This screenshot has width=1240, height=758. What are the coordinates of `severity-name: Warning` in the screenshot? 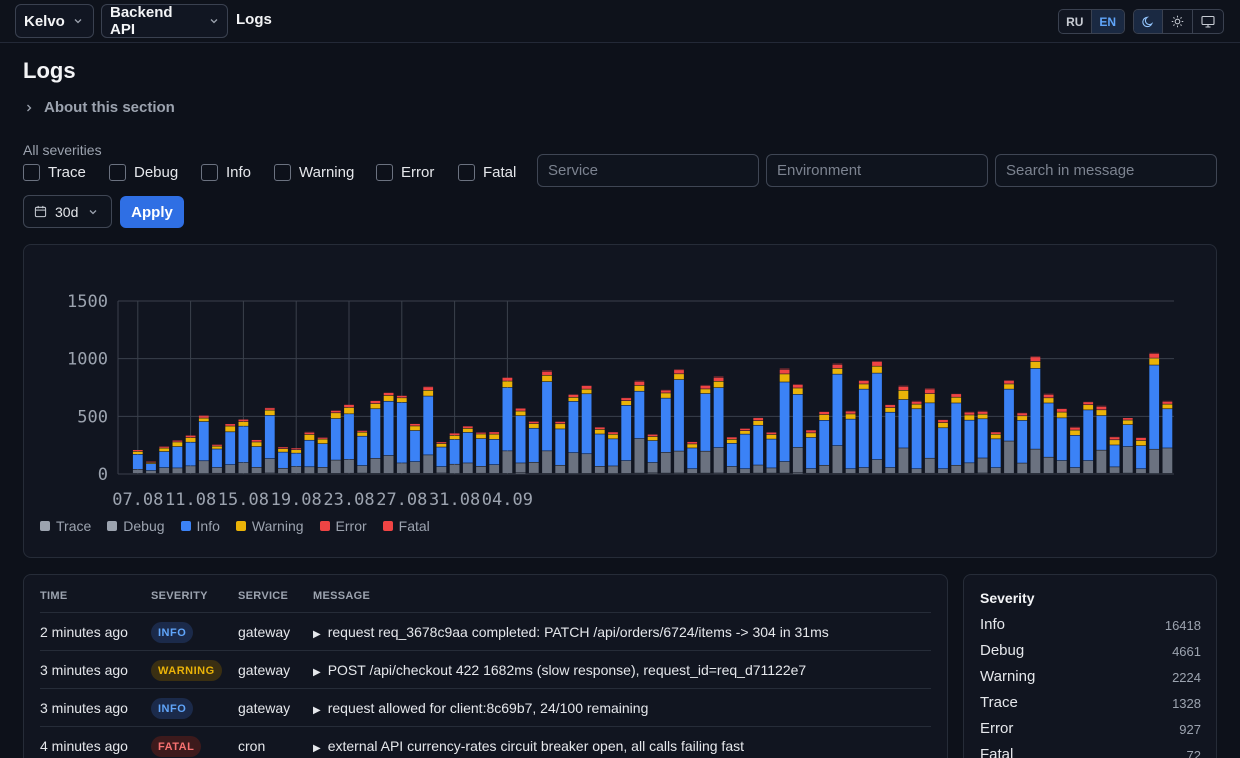 It's located at (1008, 676).